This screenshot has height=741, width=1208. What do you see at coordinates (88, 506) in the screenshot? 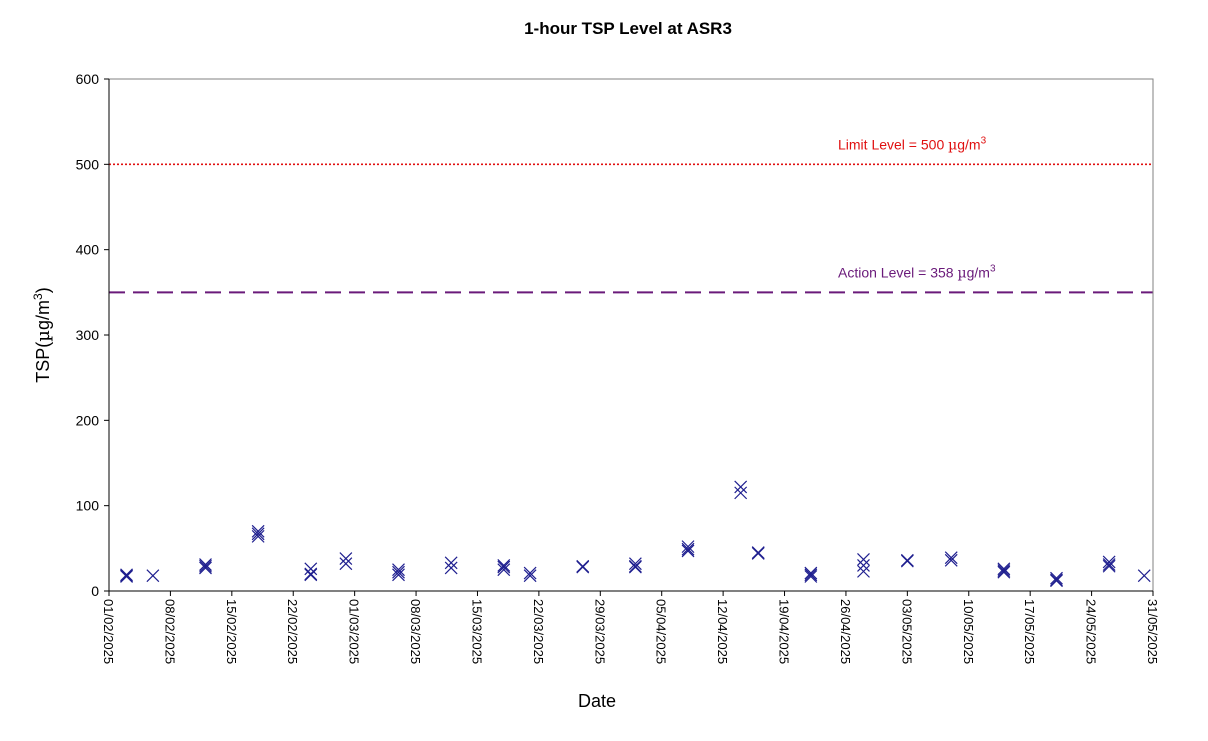
I see `y-tick-label: 100` at bounding box center [88, 506].